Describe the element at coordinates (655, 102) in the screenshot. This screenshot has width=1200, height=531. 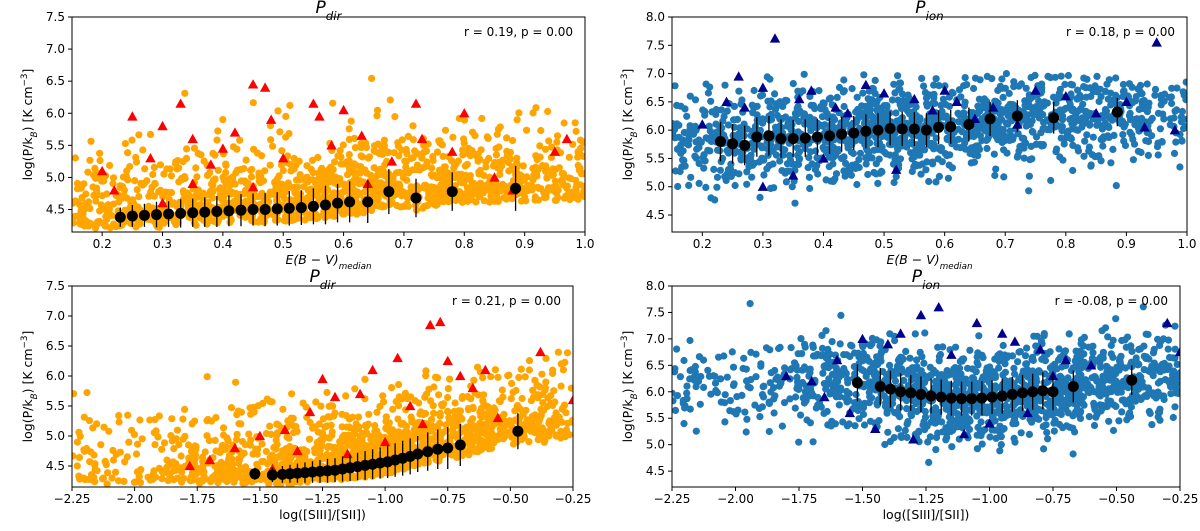
I see `y-tick-label: 6.5` at that location.